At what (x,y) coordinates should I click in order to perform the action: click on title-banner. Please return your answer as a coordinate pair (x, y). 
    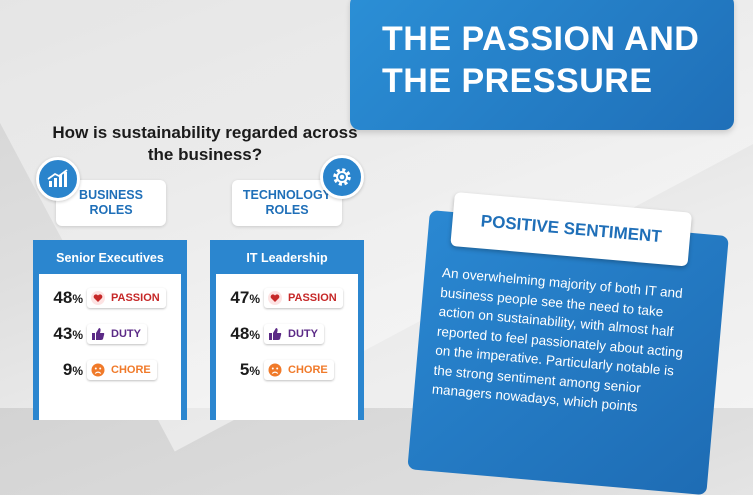
    Looking at the image, I should click on (542, 65).